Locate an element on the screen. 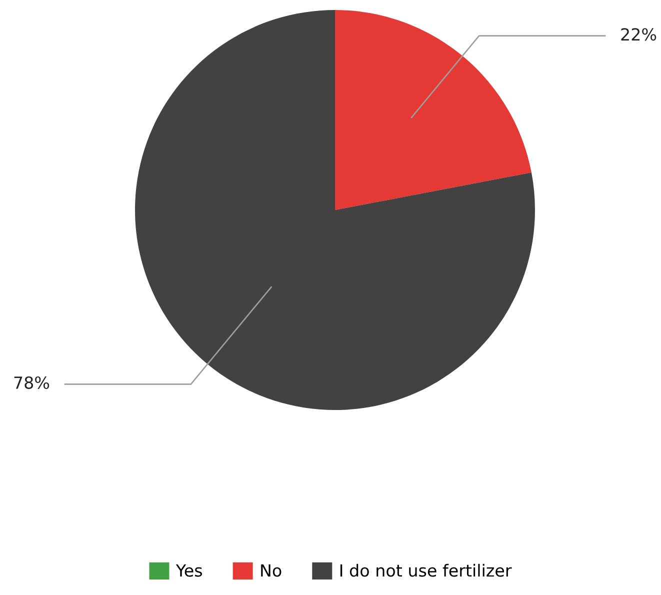  data-label: 78% is located at coordinates (32, 382).